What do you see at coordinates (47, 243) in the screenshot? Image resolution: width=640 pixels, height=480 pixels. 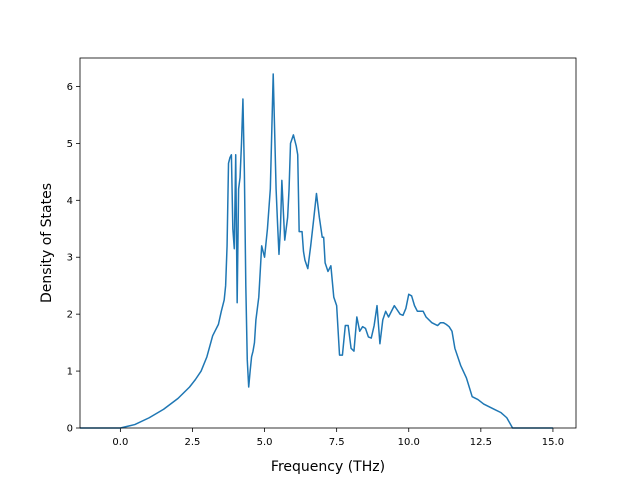 I see `y-axis-title: Density of States` at bounding box center [47, 243].